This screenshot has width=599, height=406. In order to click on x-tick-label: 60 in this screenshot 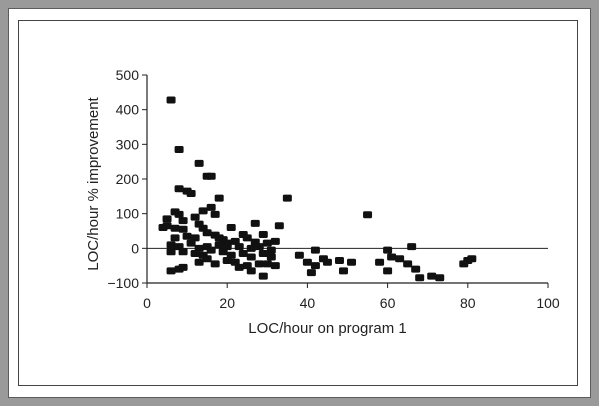, I will do `click(388, 303)`.